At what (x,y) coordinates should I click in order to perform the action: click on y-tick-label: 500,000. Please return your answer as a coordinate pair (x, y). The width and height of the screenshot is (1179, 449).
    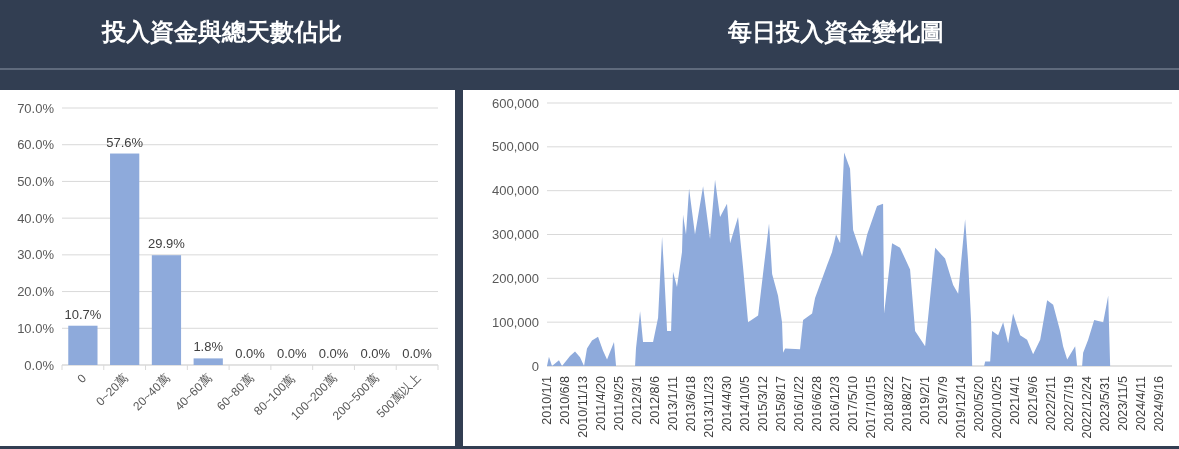
    Looking at the image, I should click on (515, 147).